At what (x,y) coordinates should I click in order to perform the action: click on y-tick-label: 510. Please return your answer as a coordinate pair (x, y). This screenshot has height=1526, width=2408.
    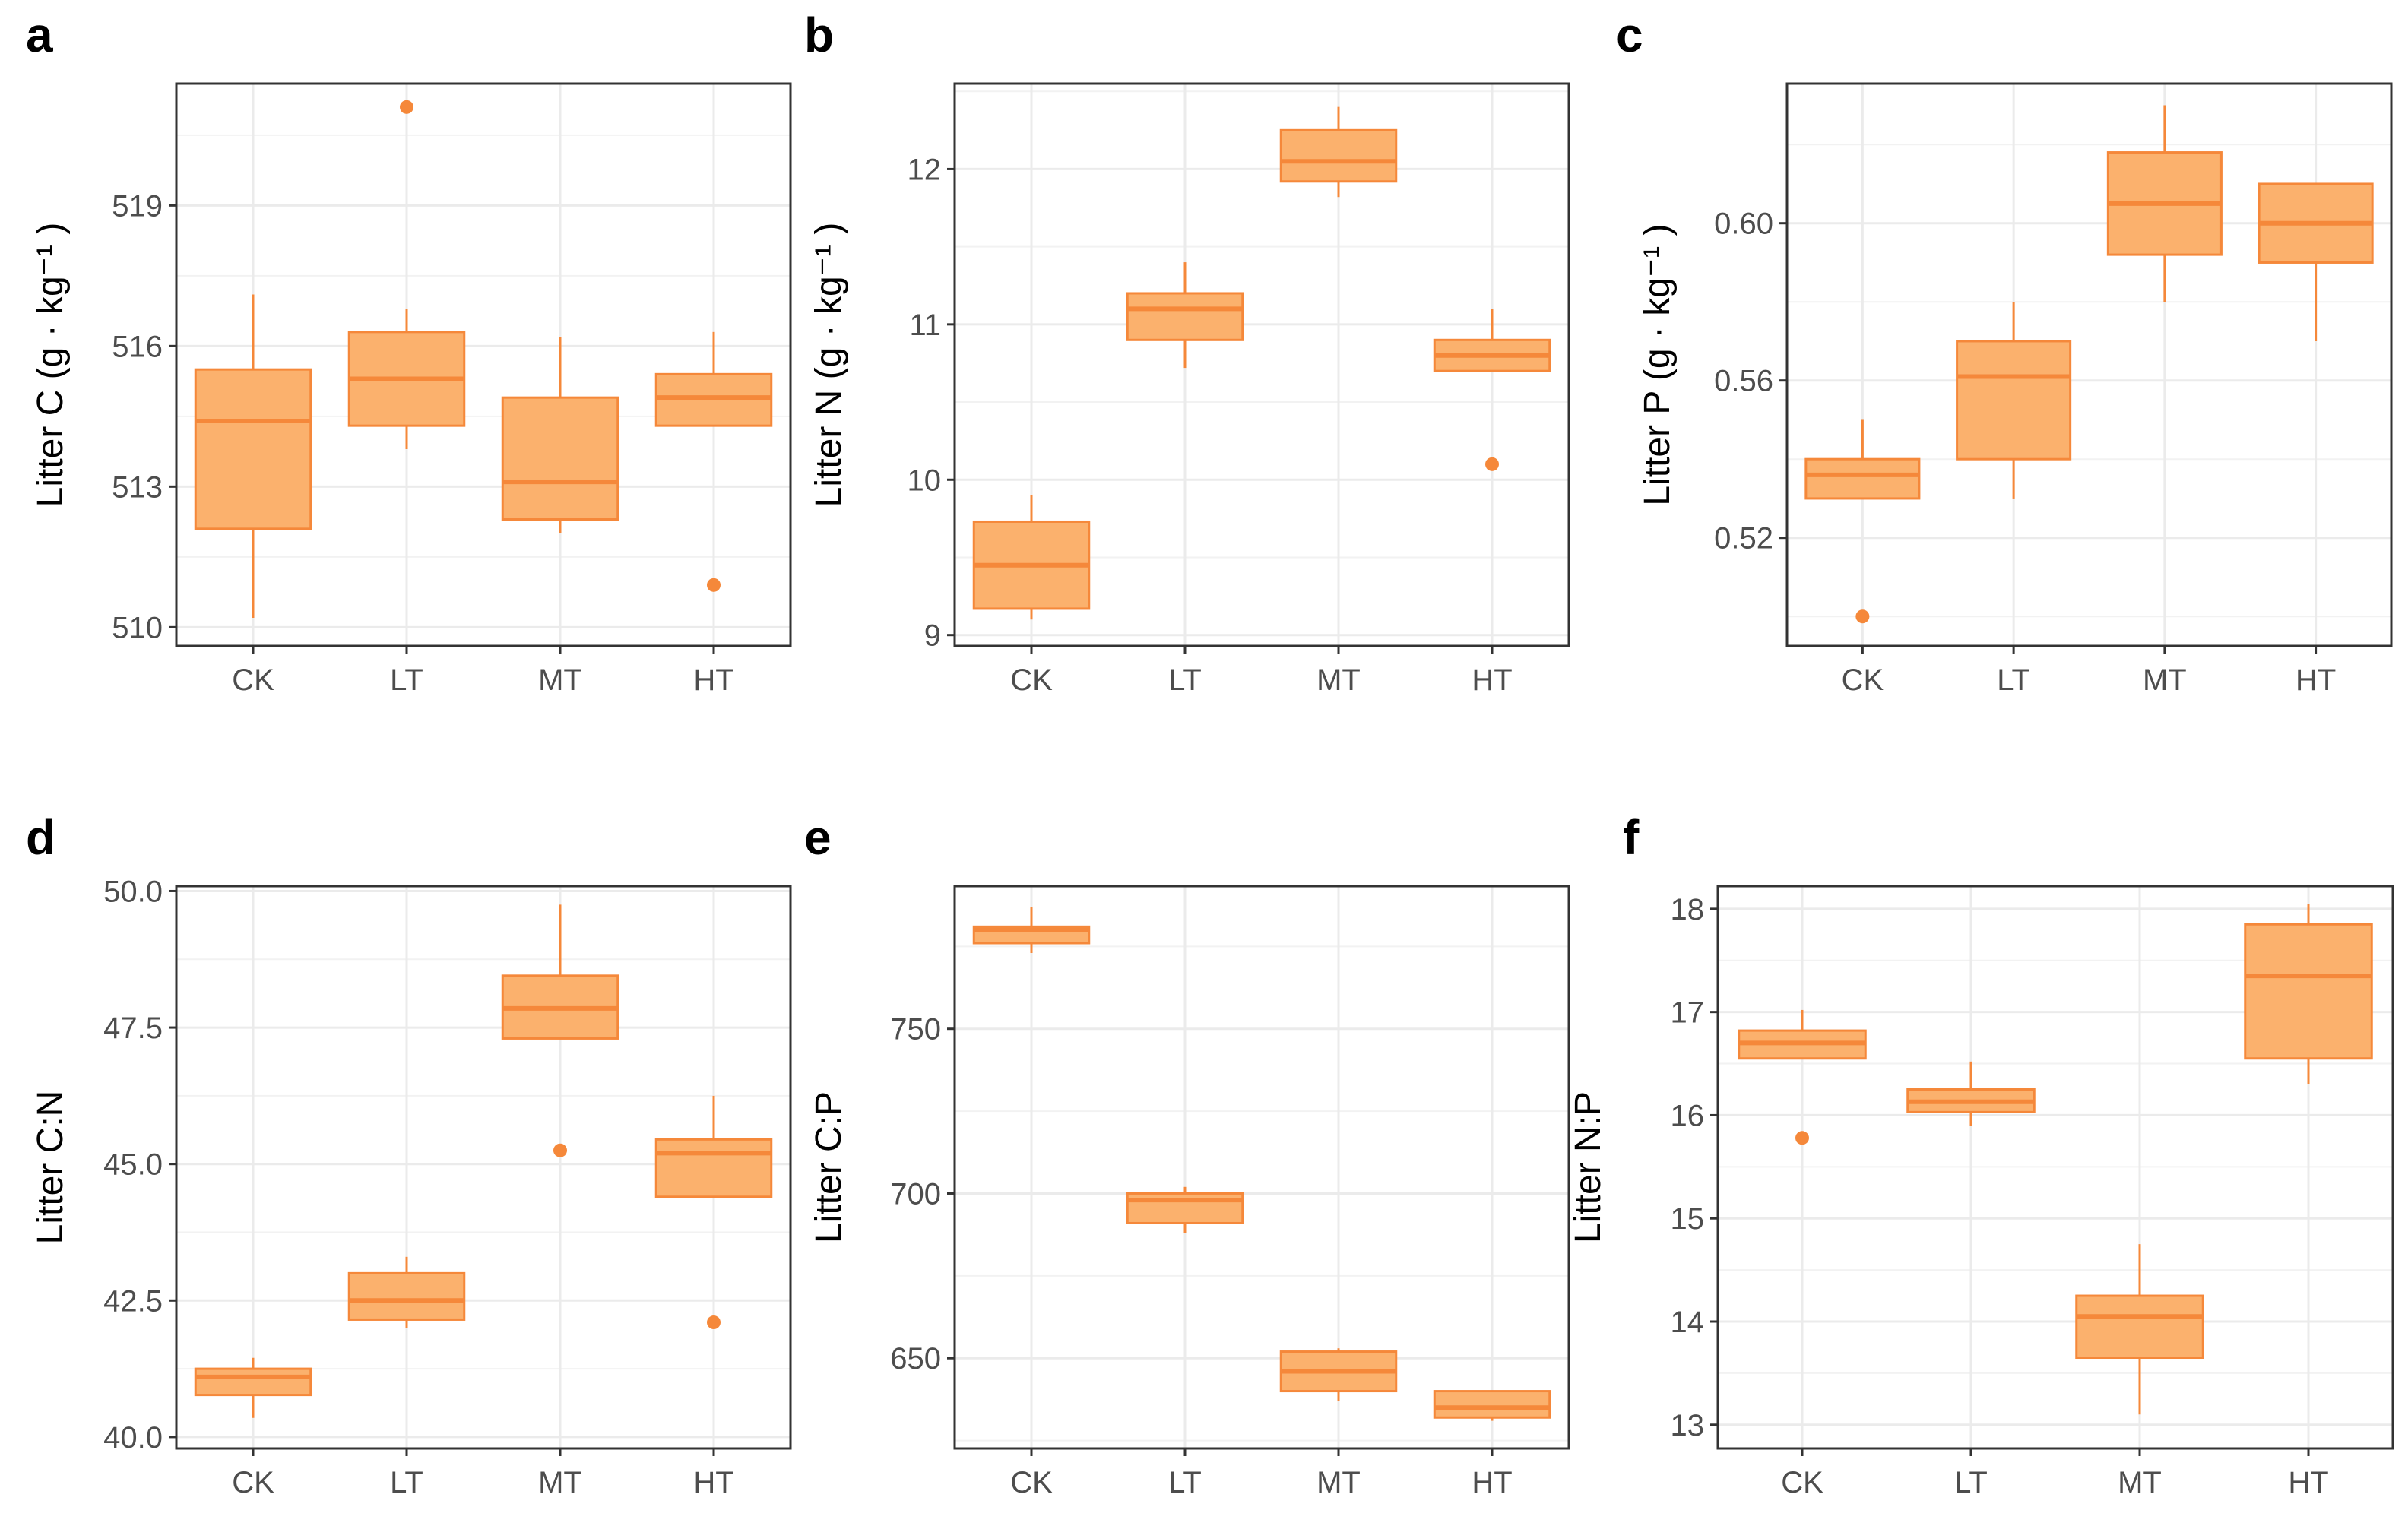
    Looking at the image, I should click on (137, 627).